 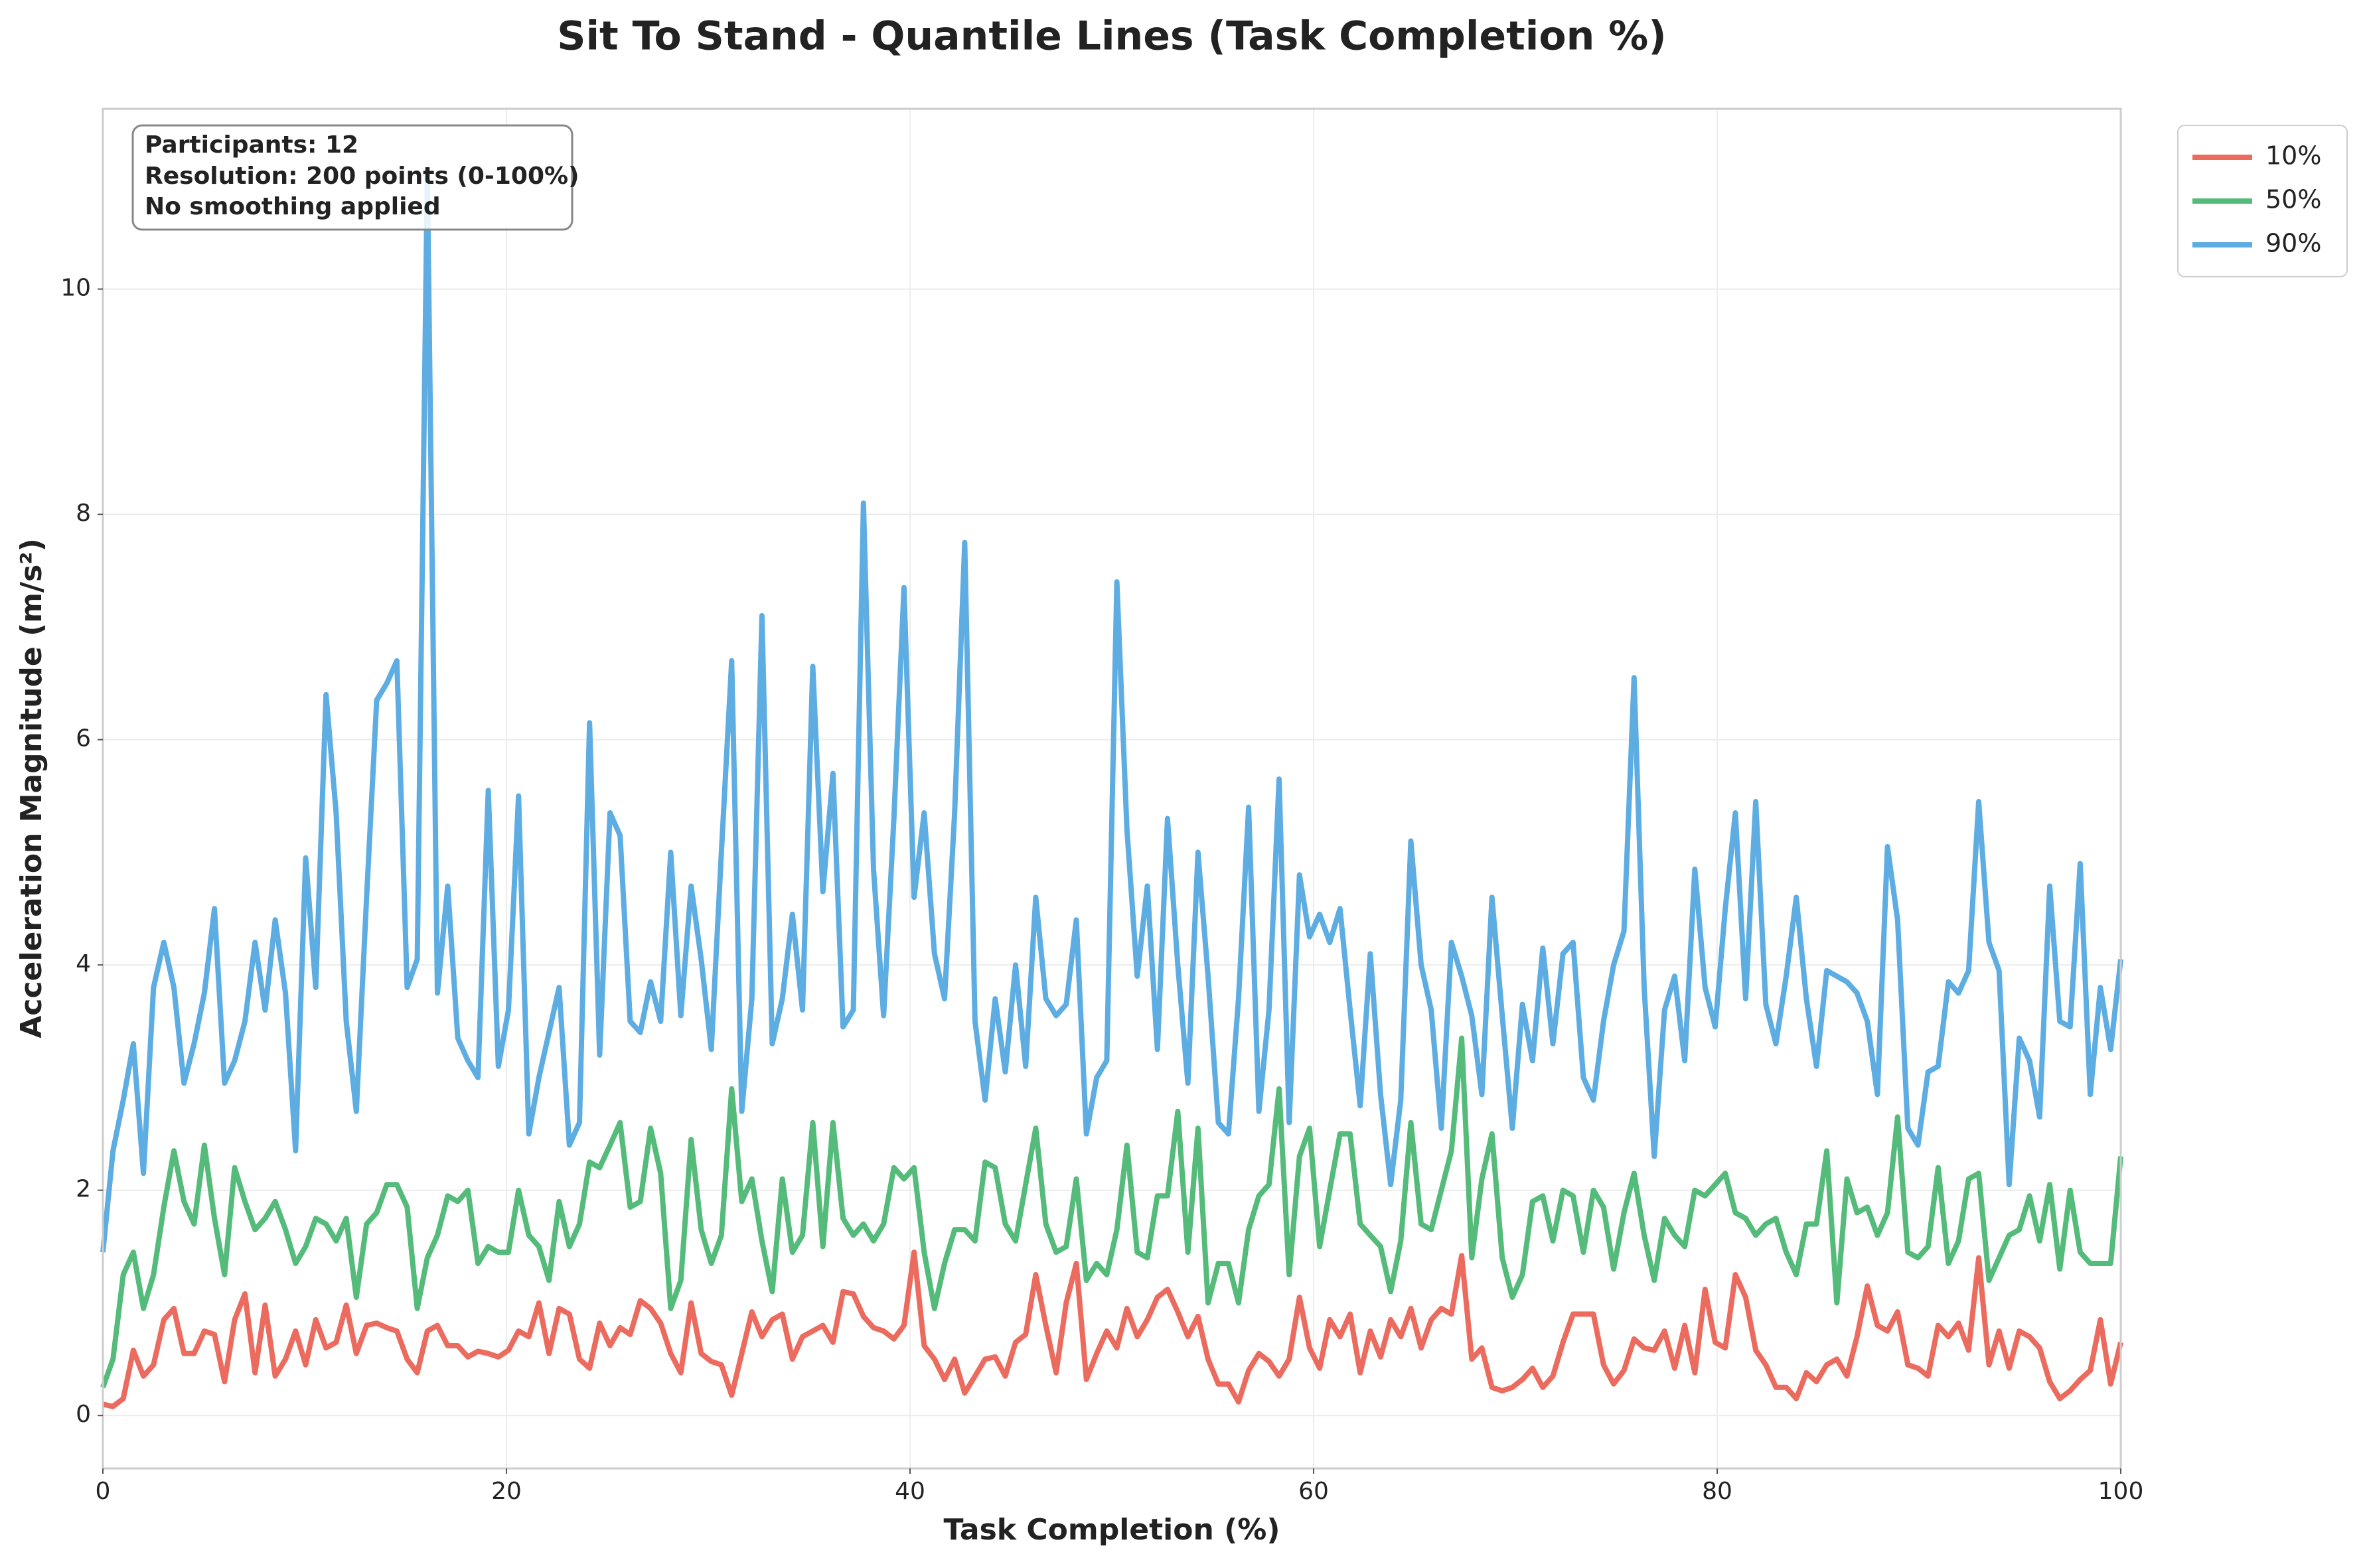 I want to click on legend-box, so click(x=2262, y=201).